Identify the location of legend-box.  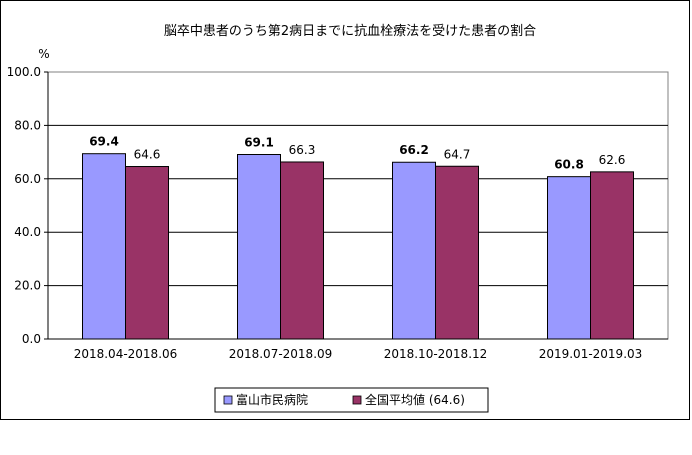
(351, 400).